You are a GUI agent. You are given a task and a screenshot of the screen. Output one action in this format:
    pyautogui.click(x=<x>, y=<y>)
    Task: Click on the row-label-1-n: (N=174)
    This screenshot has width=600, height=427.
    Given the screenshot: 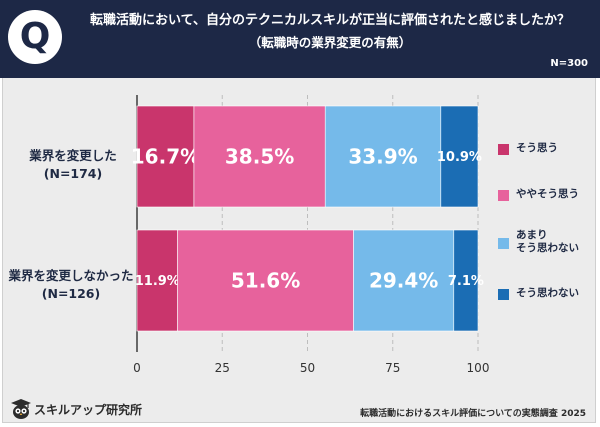 What is the action you would take?
    pyautogui.click(x=73, y=173)
    